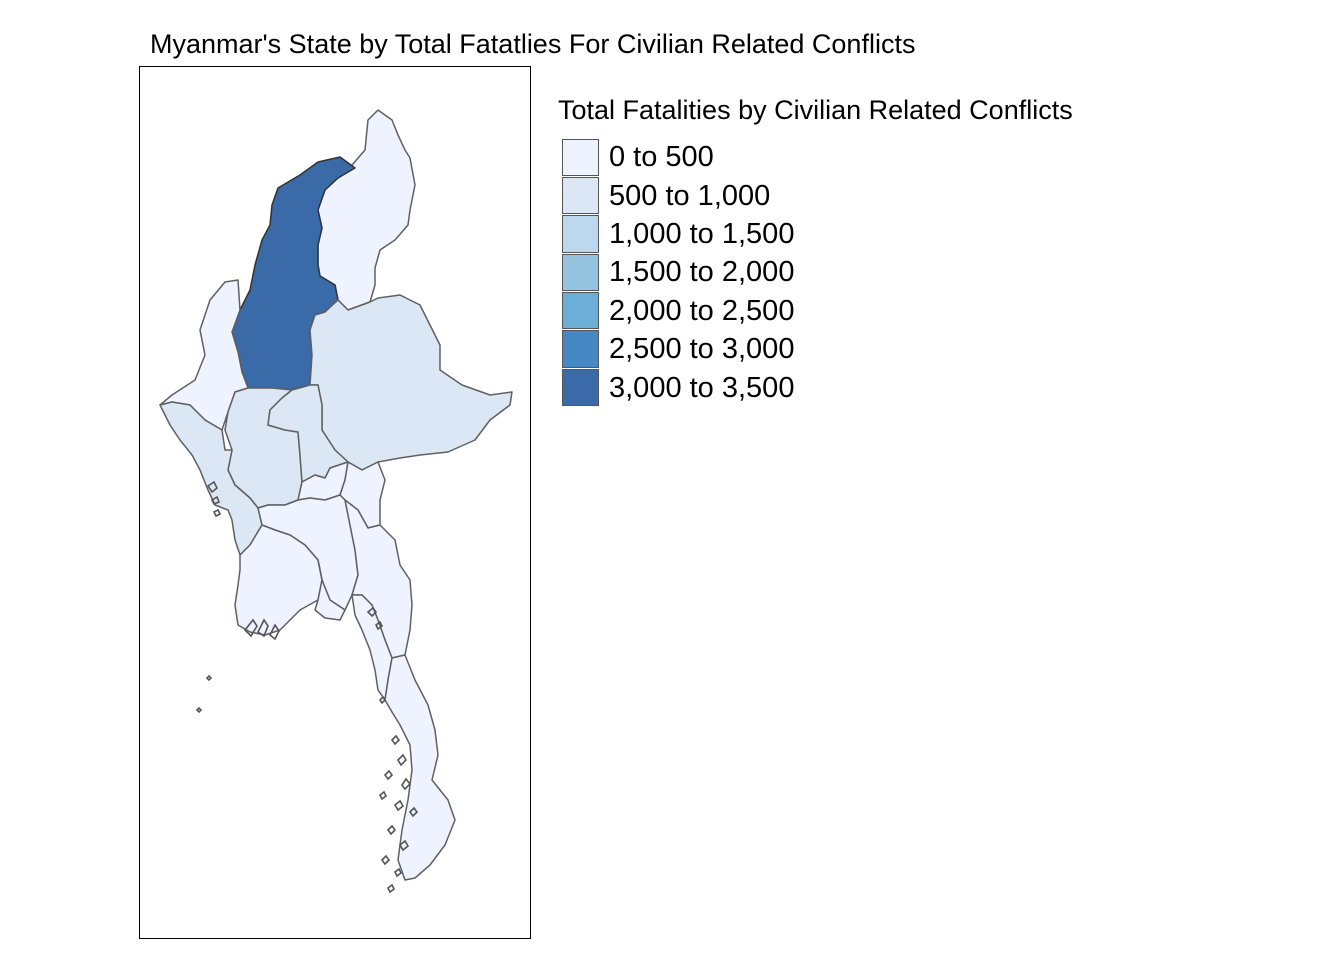 The height and width of the screenshot is (960, 1344). Describe the element at coordinates (411, 382) in the screenshot. I see `region-shan` at that location.